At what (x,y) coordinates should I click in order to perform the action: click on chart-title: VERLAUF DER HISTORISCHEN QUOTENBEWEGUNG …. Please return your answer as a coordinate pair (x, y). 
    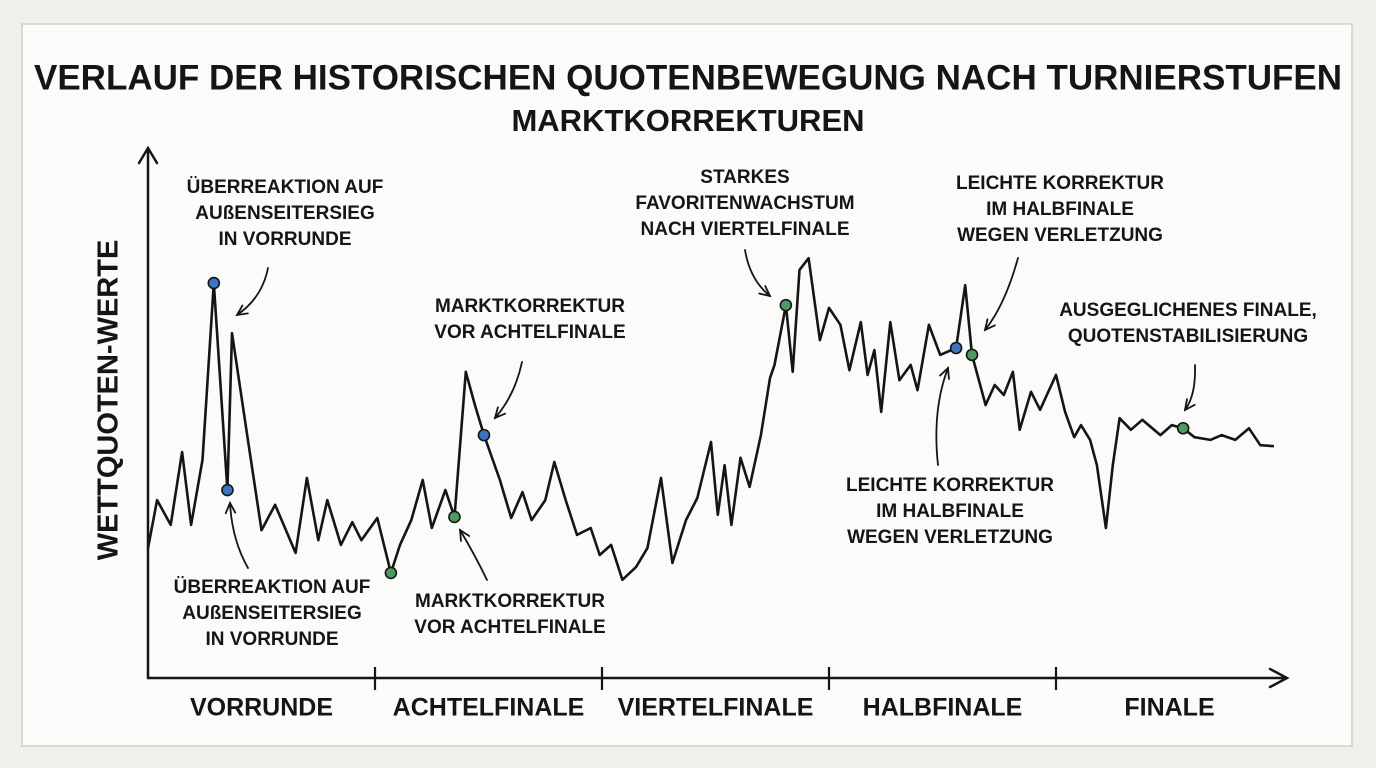
    Looking at the image, I should click on (688, 77).